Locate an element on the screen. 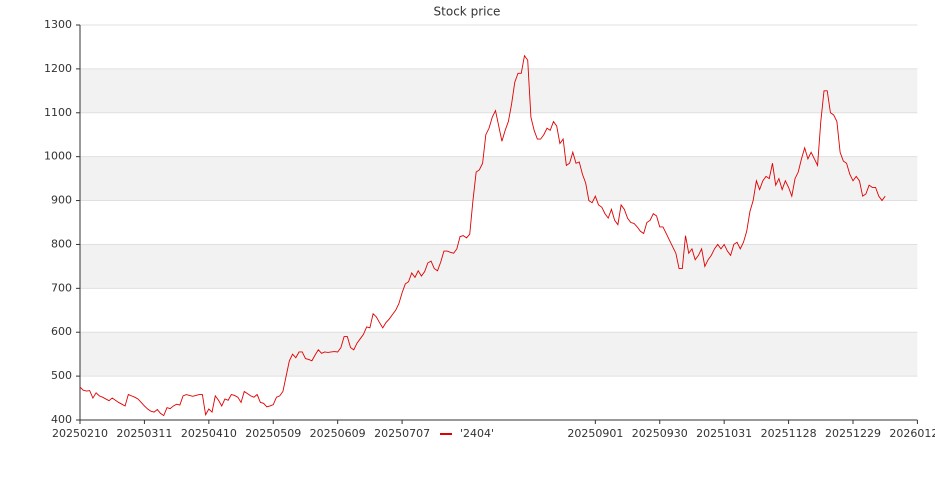 The image size is (935, 500). y-tick-label: 400 is located at coordinates (61, 419).